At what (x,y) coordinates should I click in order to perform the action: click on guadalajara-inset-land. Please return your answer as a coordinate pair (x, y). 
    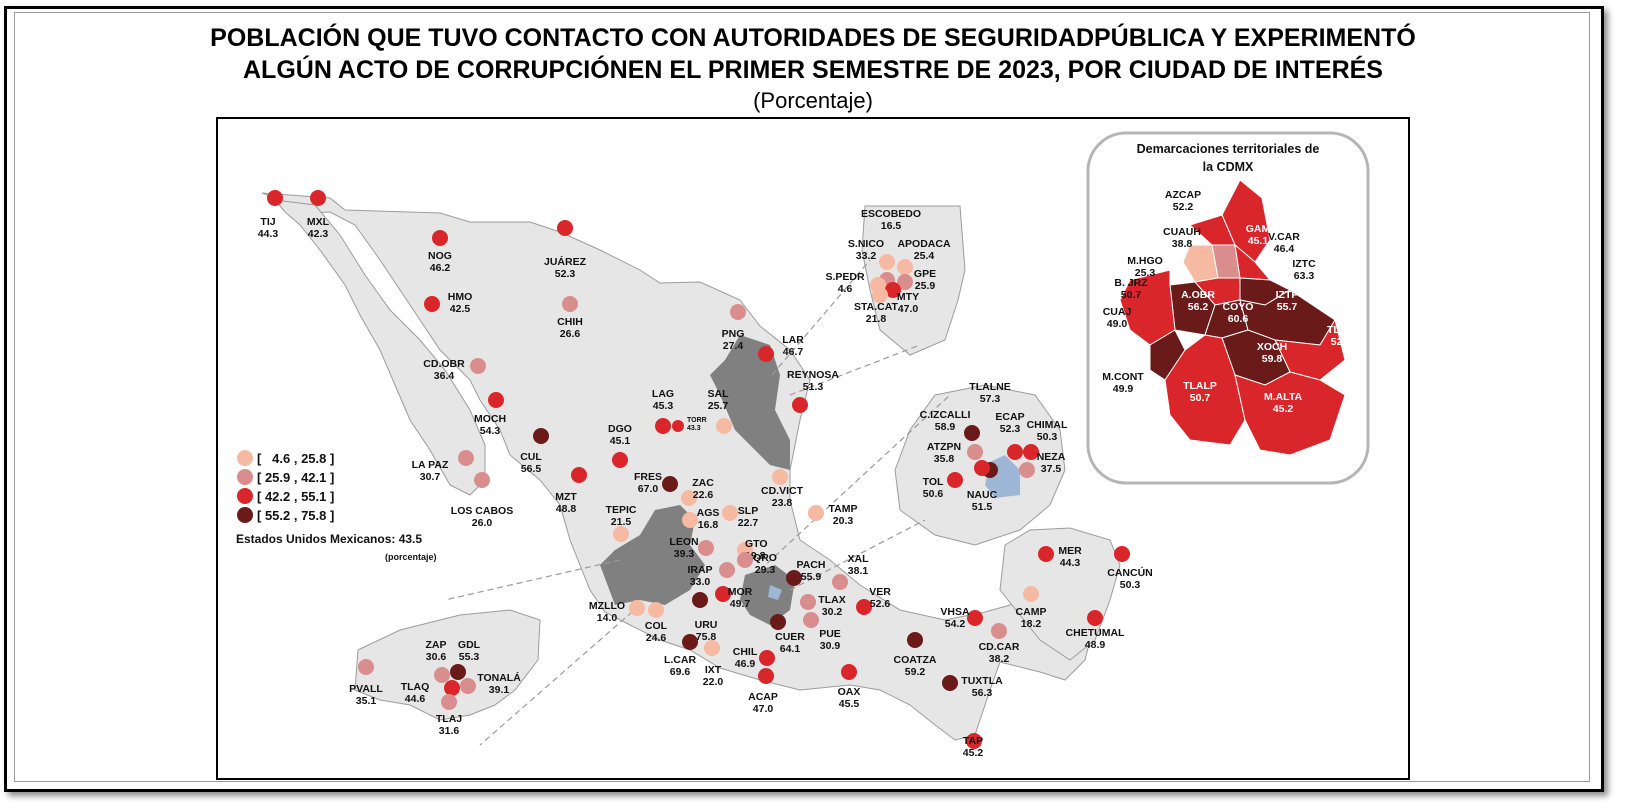
    Looking at the image, I should click on (447, 665).